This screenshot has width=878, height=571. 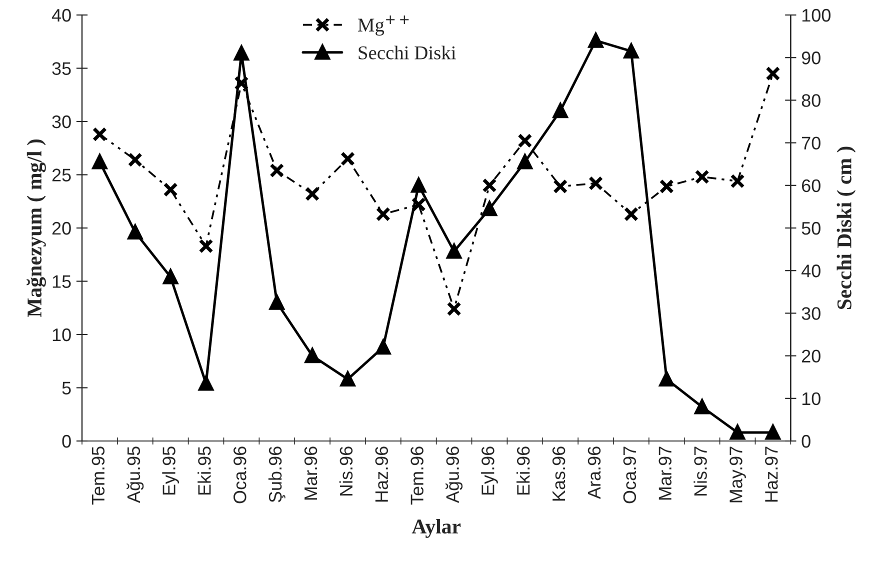 I want to click on y2-tick-label: 20, so click(x=811, y=356).